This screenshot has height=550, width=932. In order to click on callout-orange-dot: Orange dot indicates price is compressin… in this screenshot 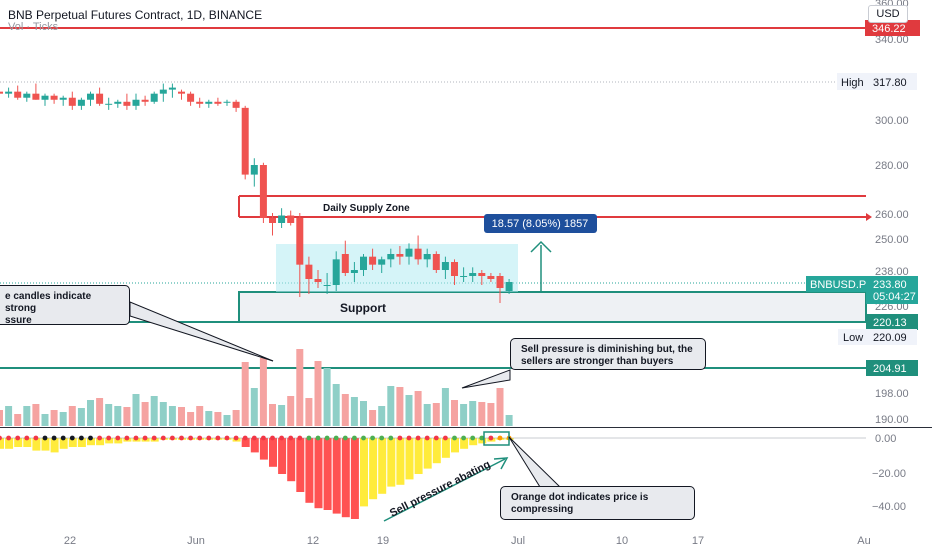, I will do `click(597, 503)`.